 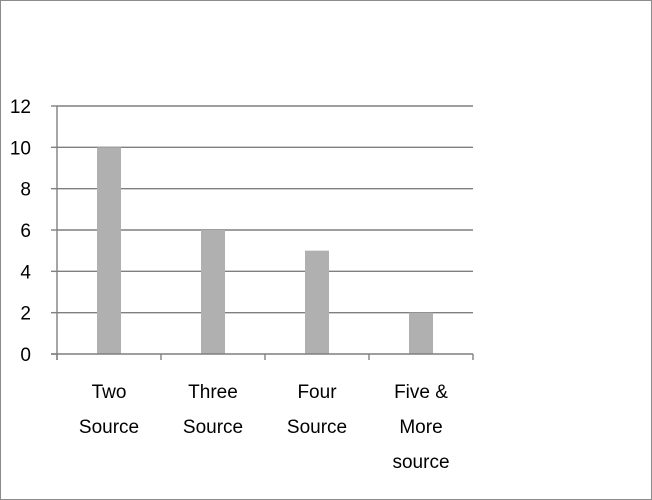 What do you see at coordinates (25, 272) in the screenshot?
I see `y-tick-label: 4` at bounding box center [25, 272].